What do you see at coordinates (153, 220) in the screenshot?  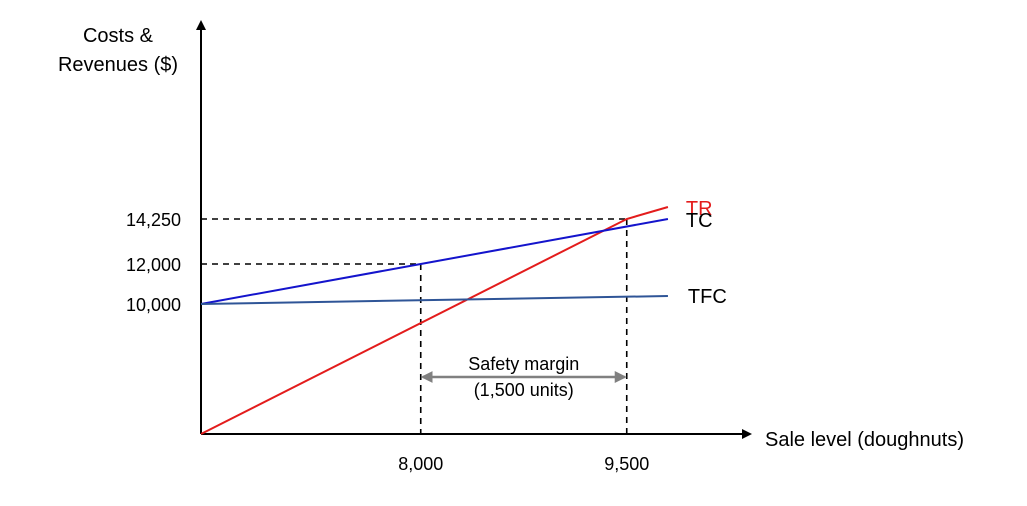 I see `y-tick-label: 14,250` at bounding box center [153, 220].